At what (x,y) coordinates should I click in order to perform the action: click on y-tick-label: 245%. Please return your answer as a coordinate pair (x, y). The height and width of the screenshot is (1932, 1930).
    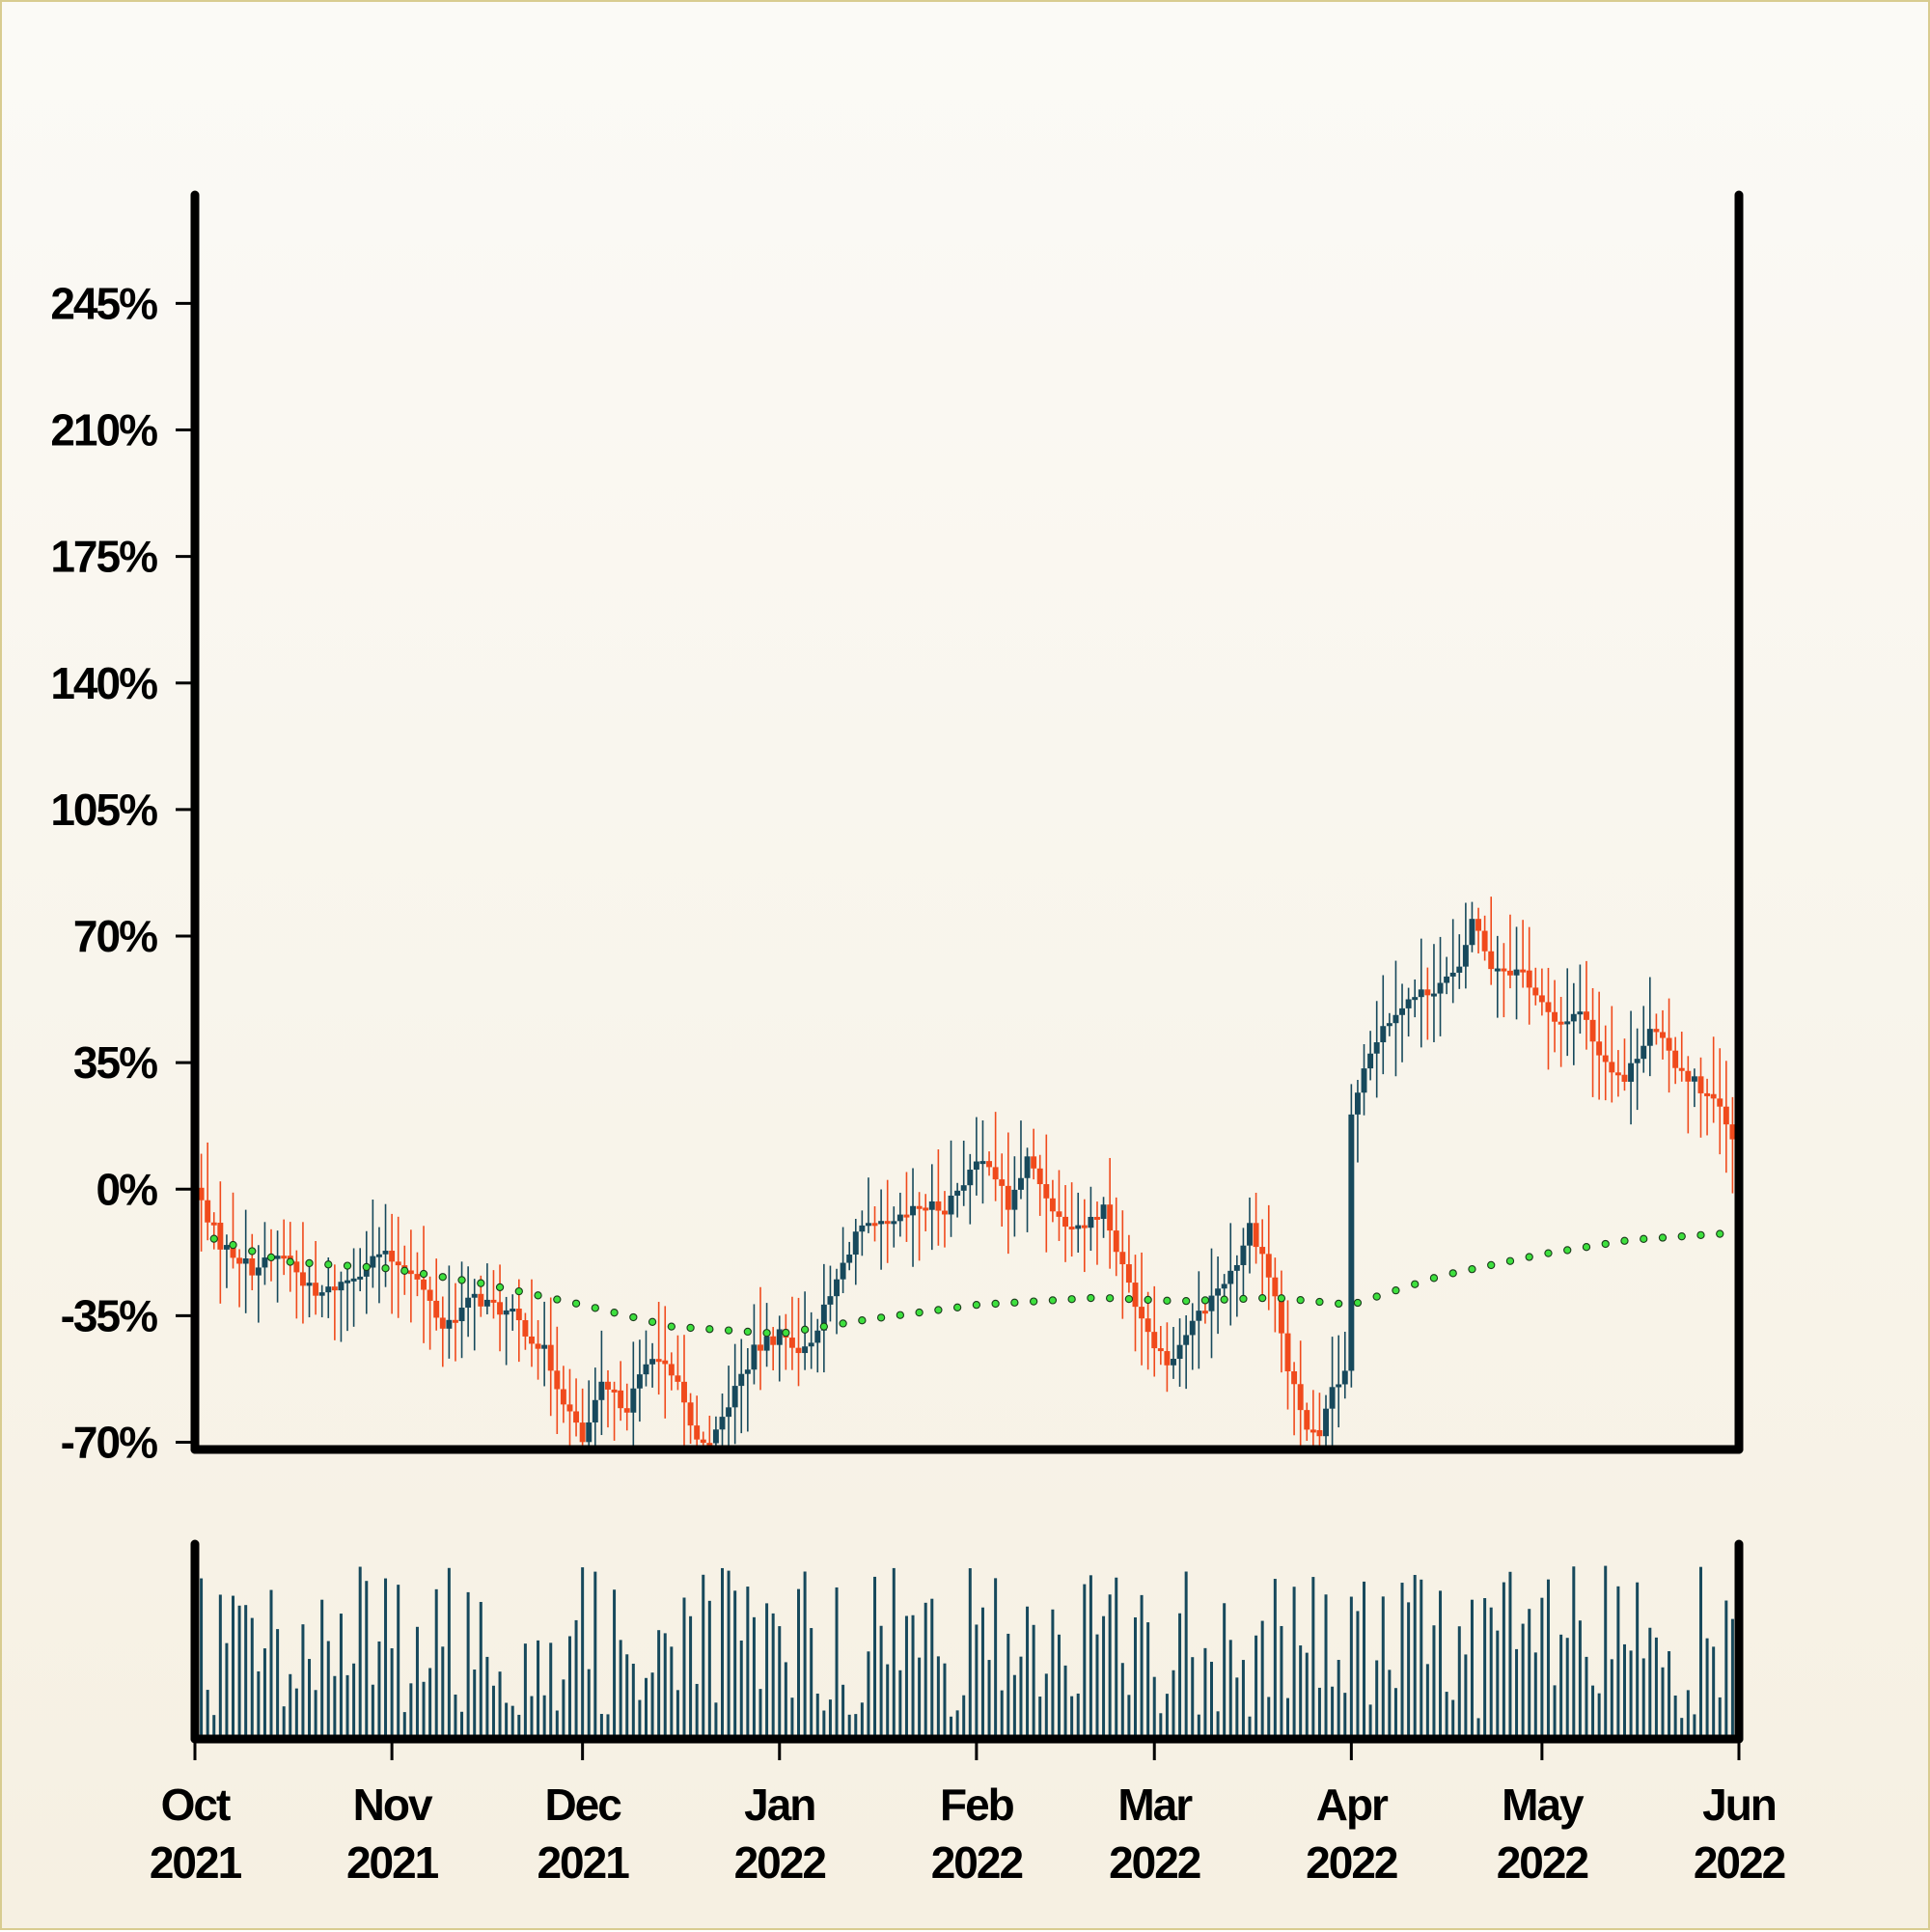
    Looking at the image, I should click on (103, 303).